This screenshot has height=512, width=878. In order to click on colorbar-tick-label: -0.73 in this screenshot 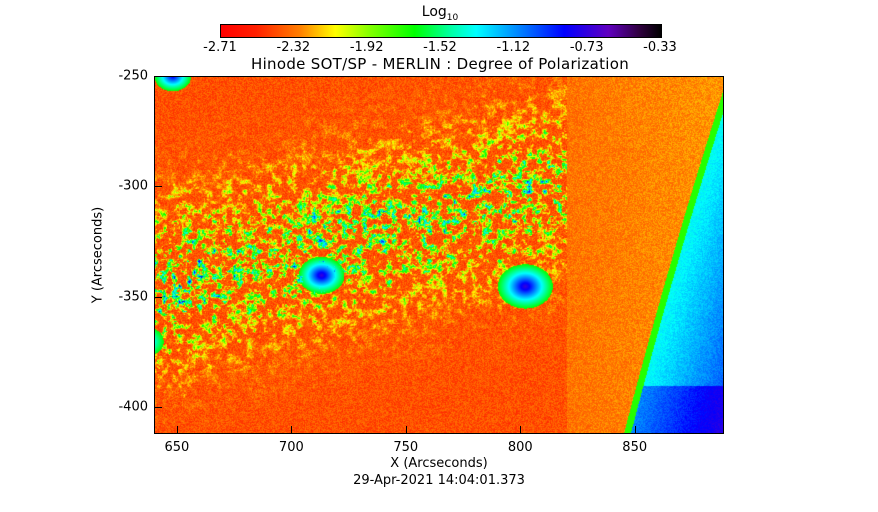, I will do `click(586, 47)`.